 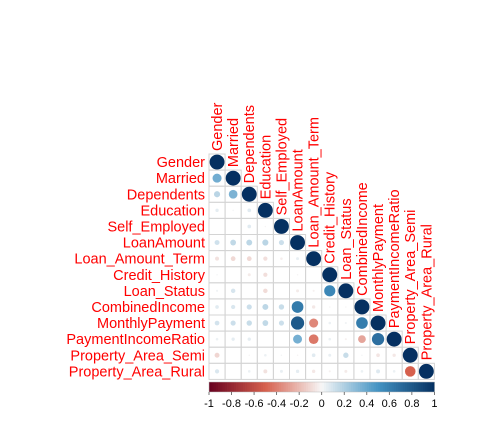 What do you see at coordinates (159, 276) in the screenshot?
I see `row-label: Credit_History` at bounding box center [159, 276].